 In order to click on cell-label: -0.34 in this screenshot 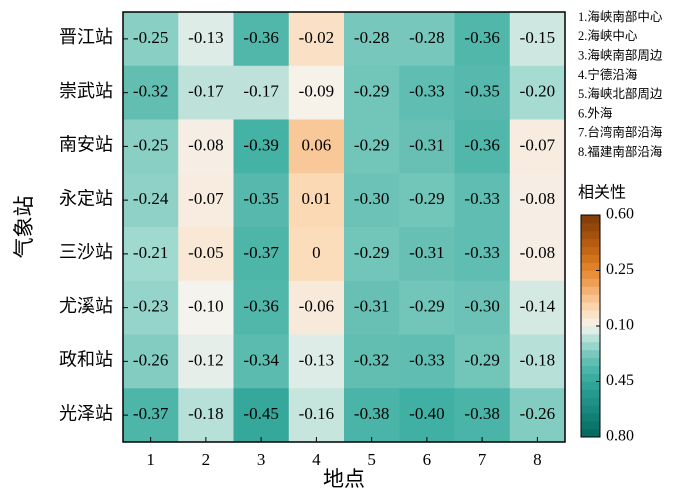, I will do `click(261, 359)`.